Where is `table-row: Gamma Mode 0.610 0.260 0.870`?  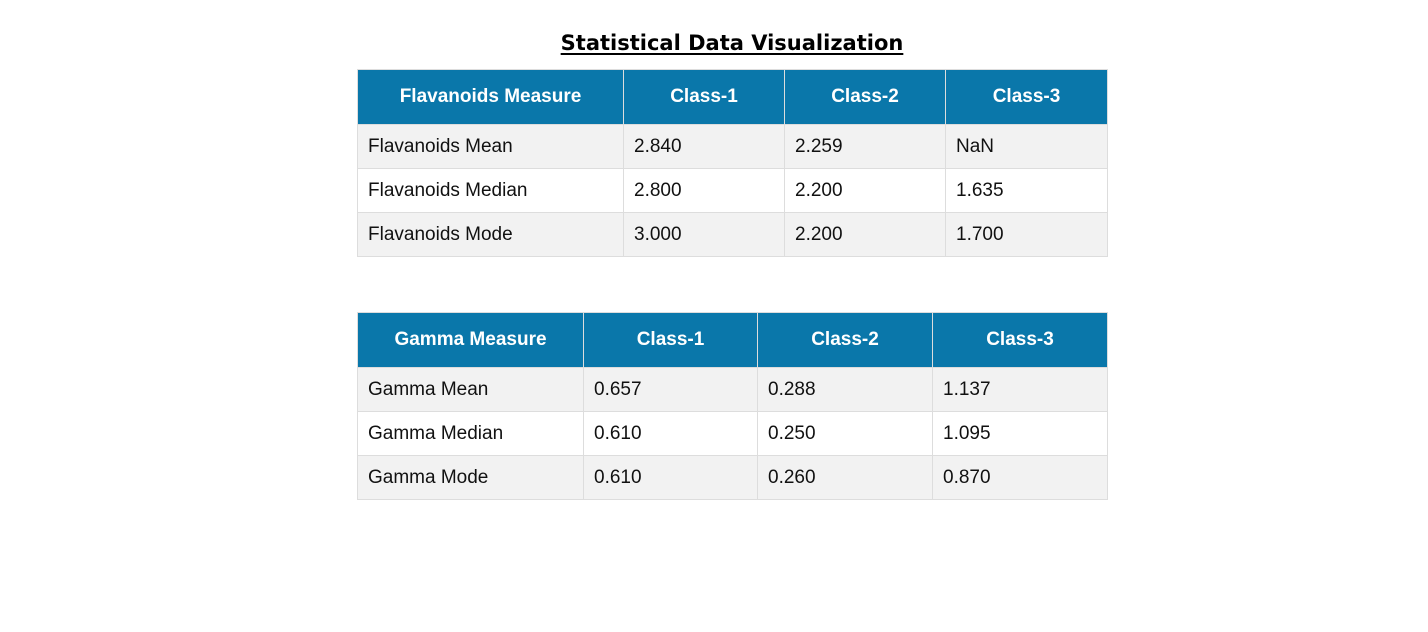 table-row: Gamma Mode 0.610 0.260 0.870 is located at coordinates (732, 477).